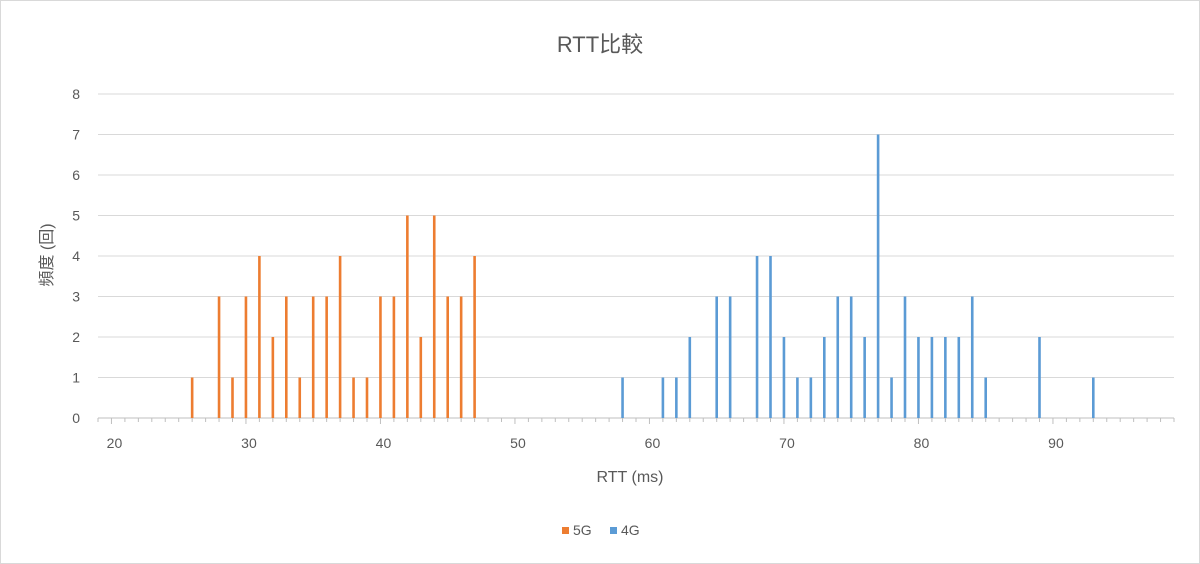 The image size is (1200, 564). What do you see at coordinates (47, 254) in the screenshot?
I see `y-axis-label: 頻度 (回)` at bounding box center [47, 254].